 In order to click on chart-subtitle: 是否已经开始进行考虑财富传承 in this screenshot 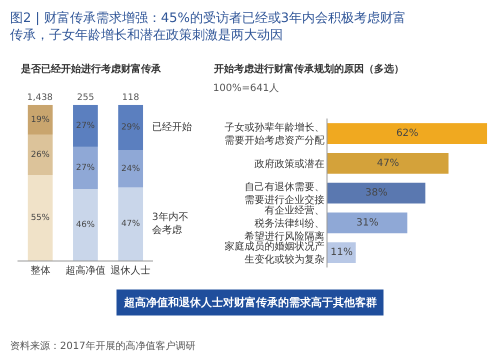, I will do `click(91, 69)`.